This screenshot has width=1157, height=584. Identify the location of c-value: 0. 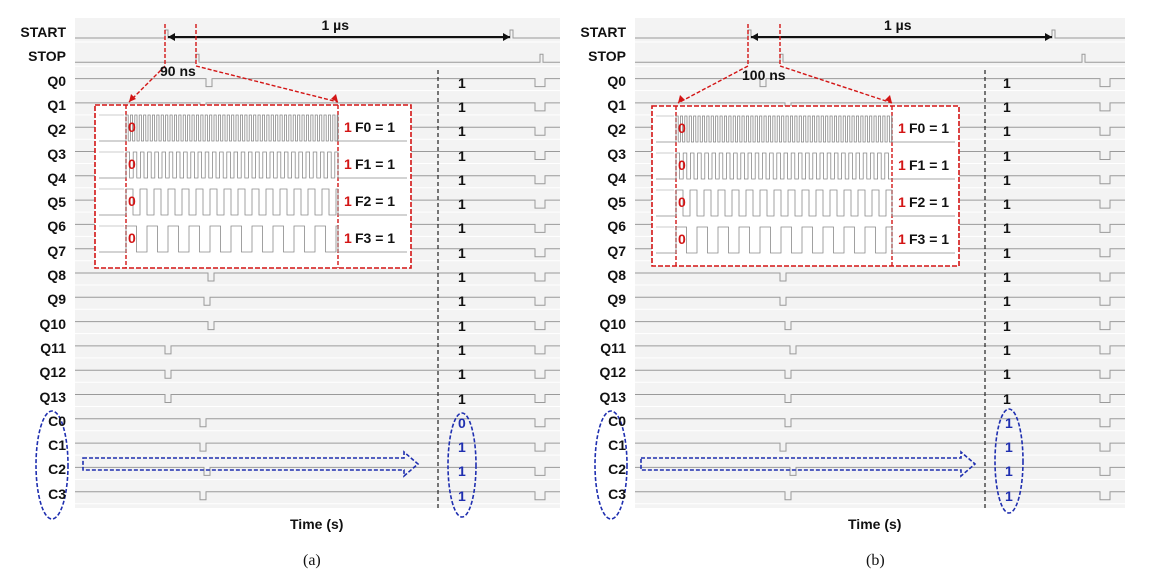
(462, 422).